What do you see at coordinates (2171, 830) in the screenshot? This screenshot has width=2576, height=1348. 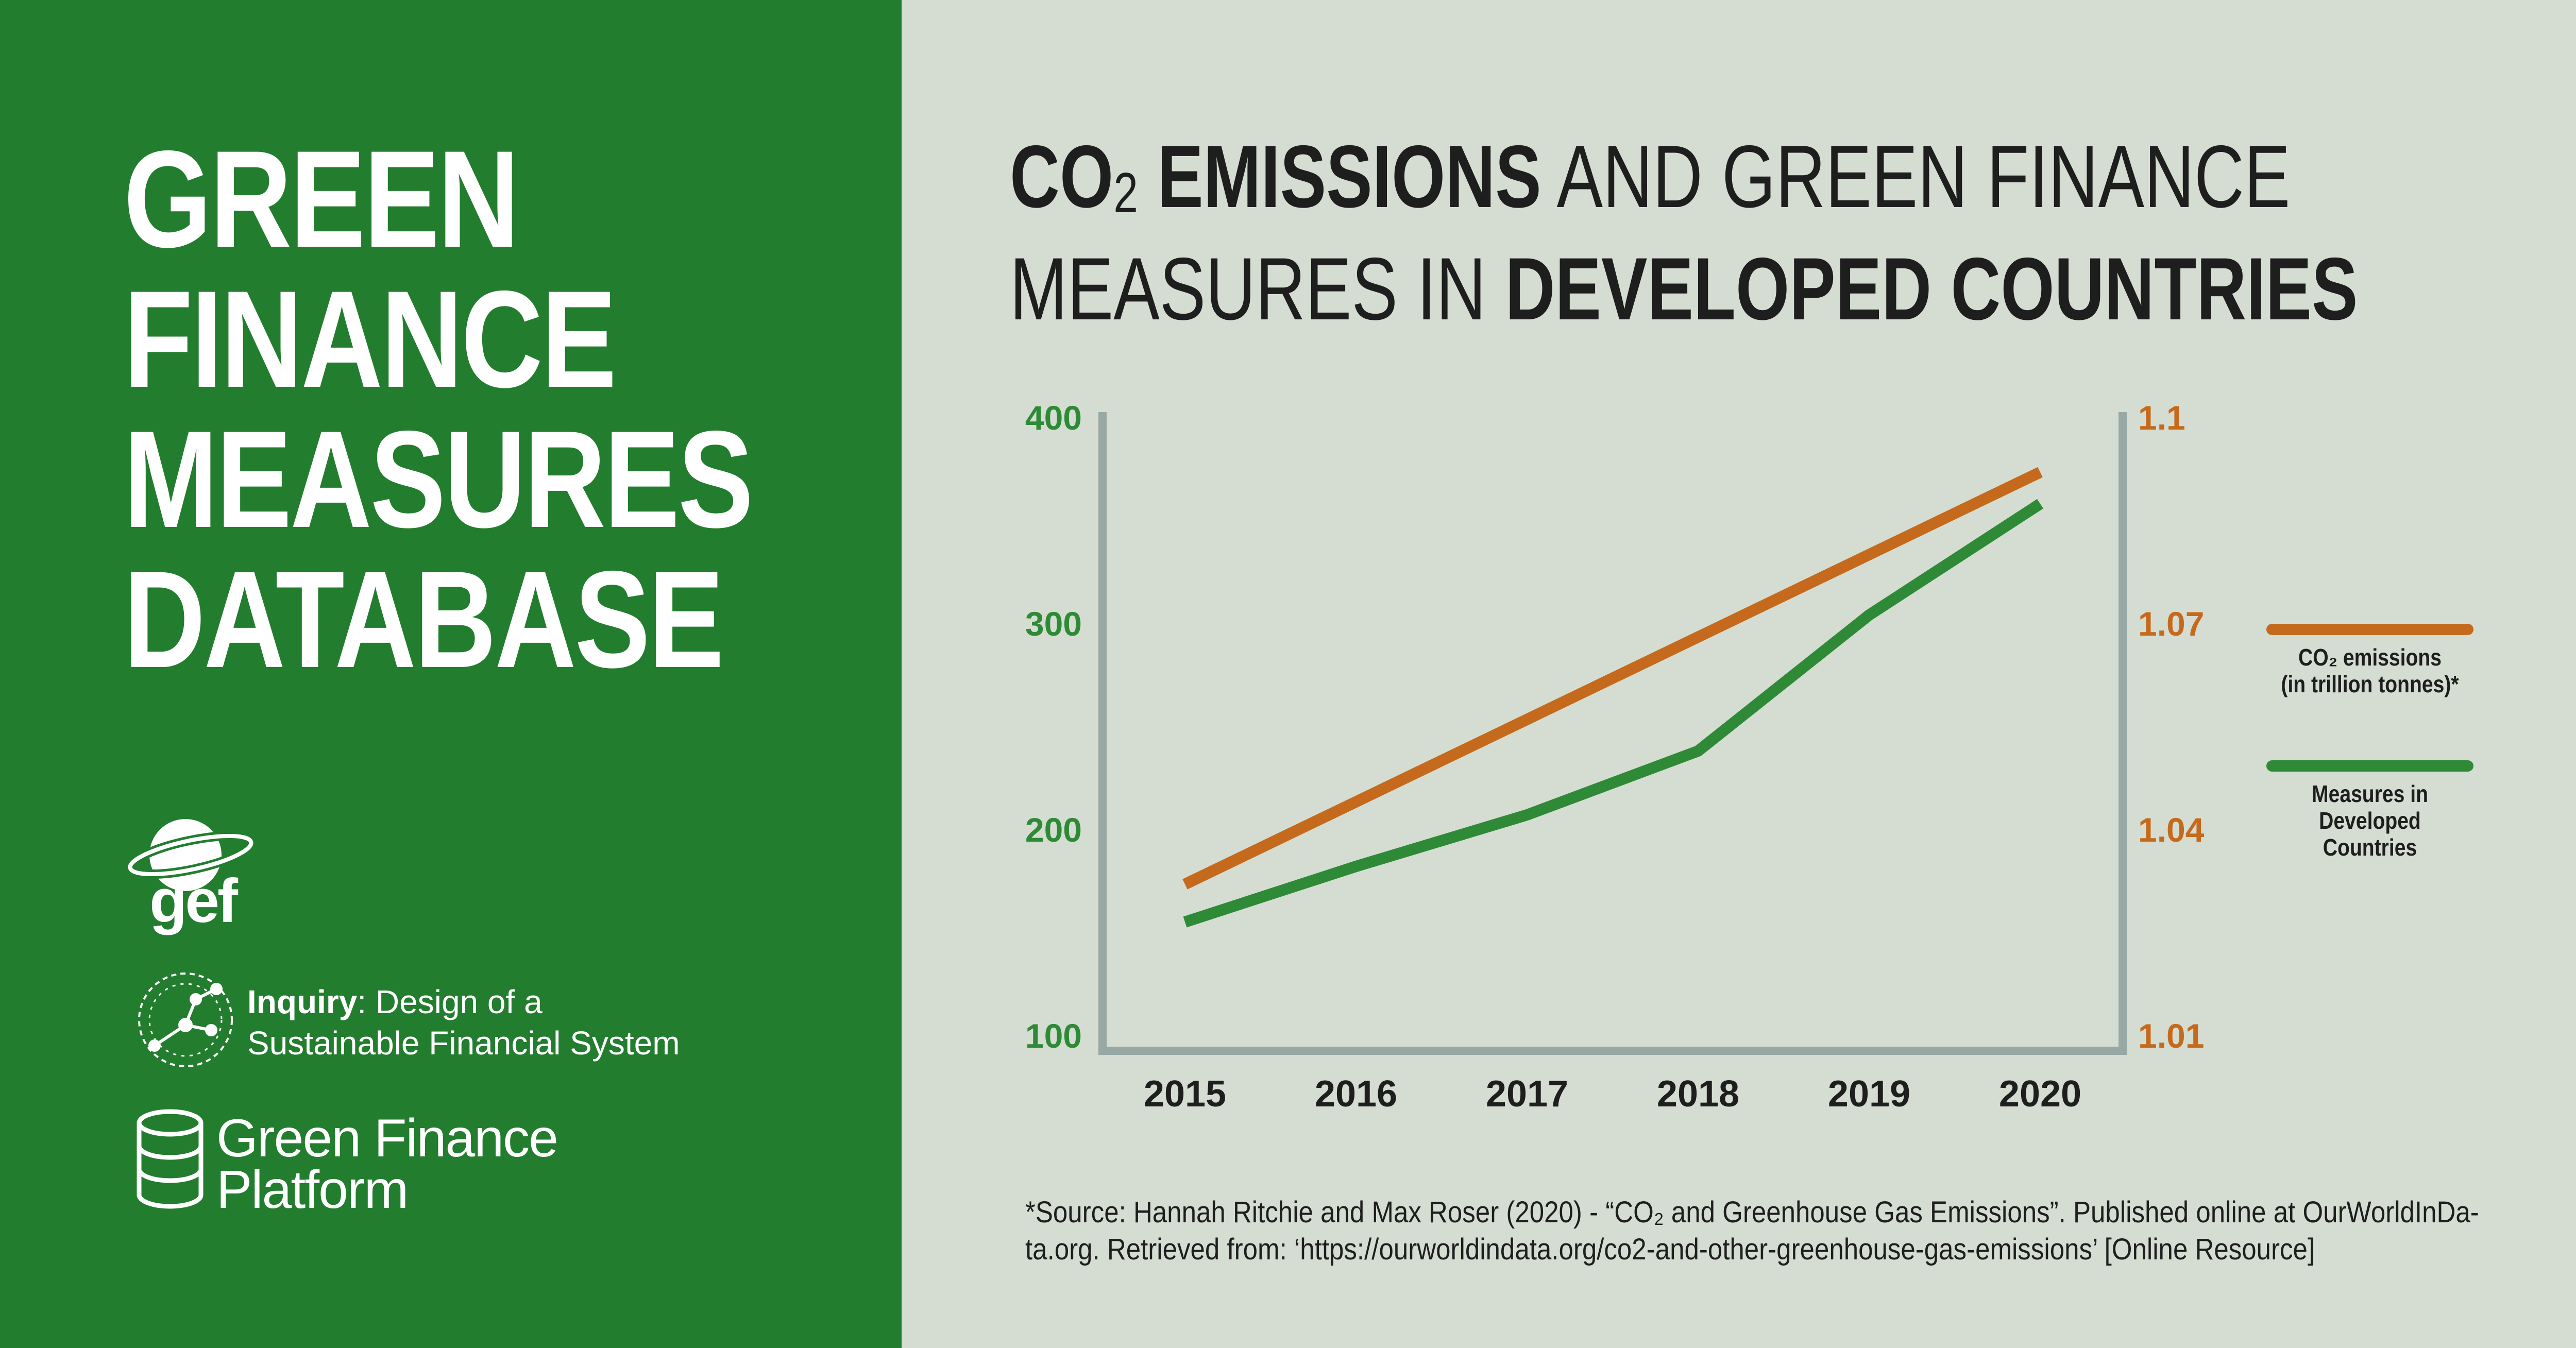 I see `right-axis-tick-label: 1.04` at bounding box center [2171, 830].